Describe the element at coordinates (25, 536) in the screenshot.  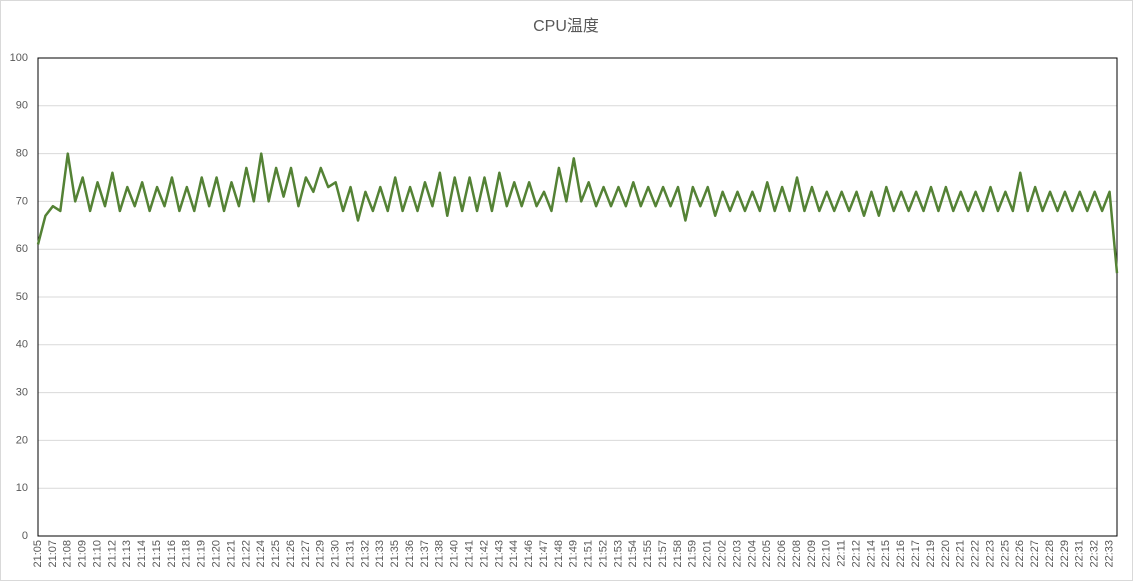
I see `y-tick-label: 0` at that location.